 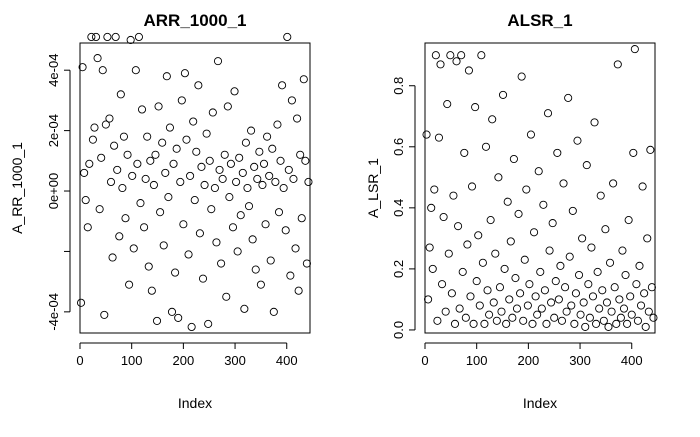 I want to click on x-tick-label: 300, so click(x=580, y=360).